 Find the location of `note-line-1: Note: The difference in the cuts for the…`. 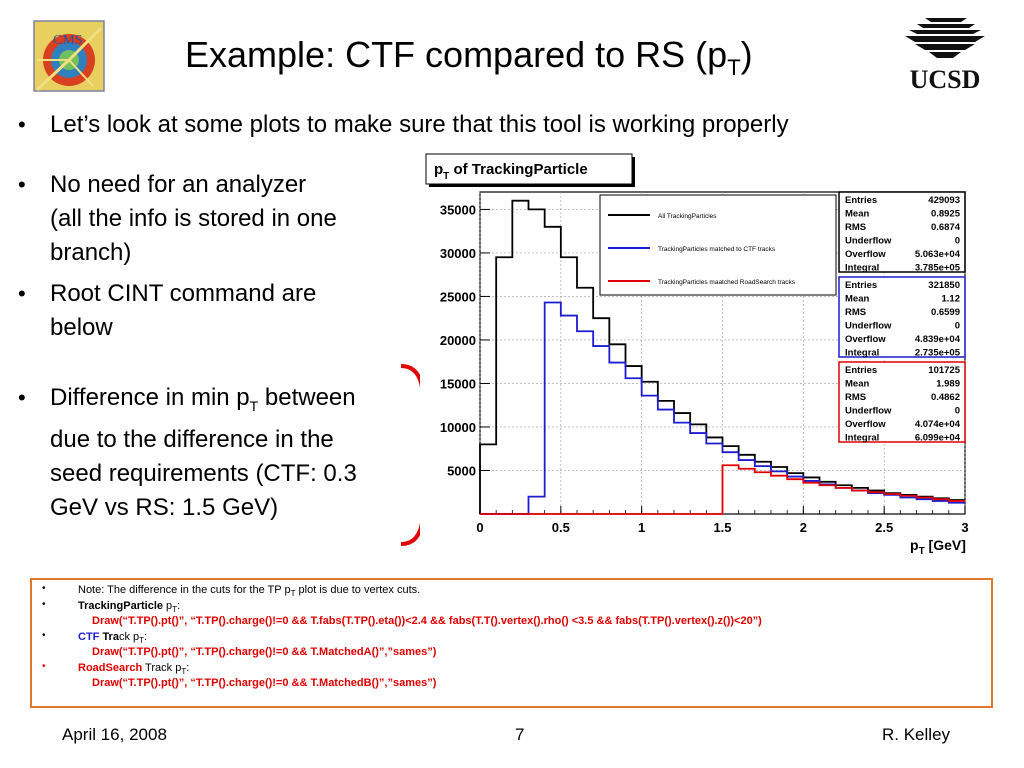

note-line-1: Note: The difference in the cuts for the… is located at coordinates (249, 591).